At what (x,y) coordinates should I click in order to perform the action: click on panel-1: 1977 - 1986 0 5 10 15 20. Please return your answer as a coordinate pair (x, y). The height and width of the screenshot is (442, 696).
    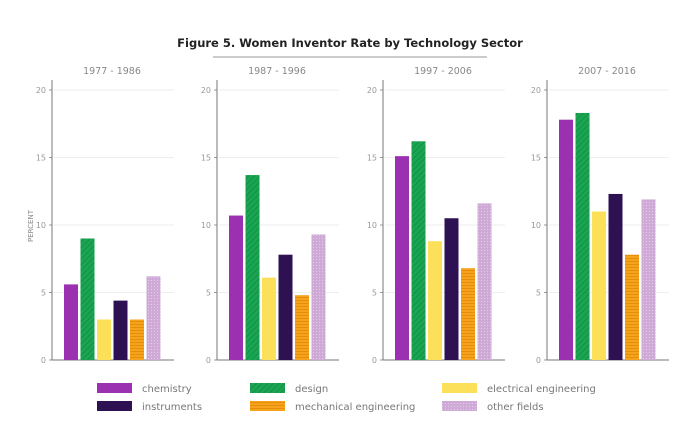
    Looking at the image, I should click on (105, 215).